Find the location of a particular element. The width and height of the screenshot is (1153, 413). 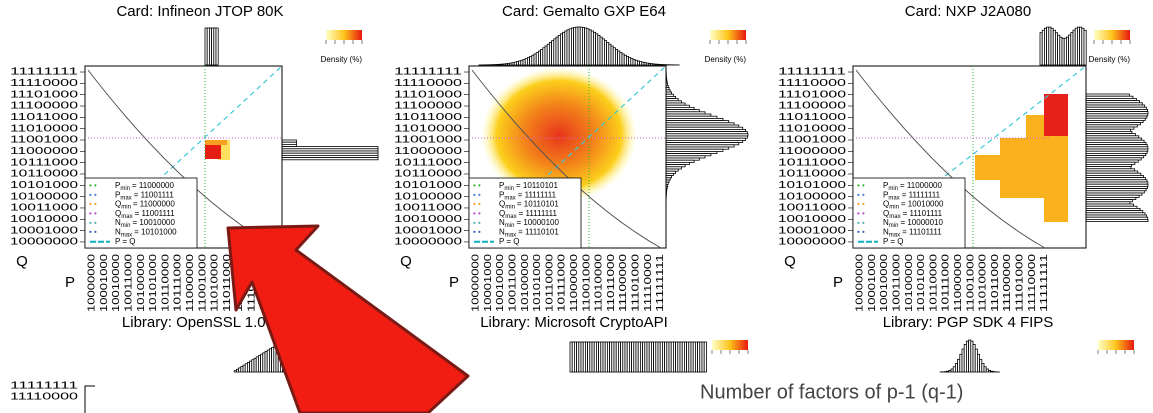

legend-entry: Qmin = 11000000 is located at coordinates (145, 205).